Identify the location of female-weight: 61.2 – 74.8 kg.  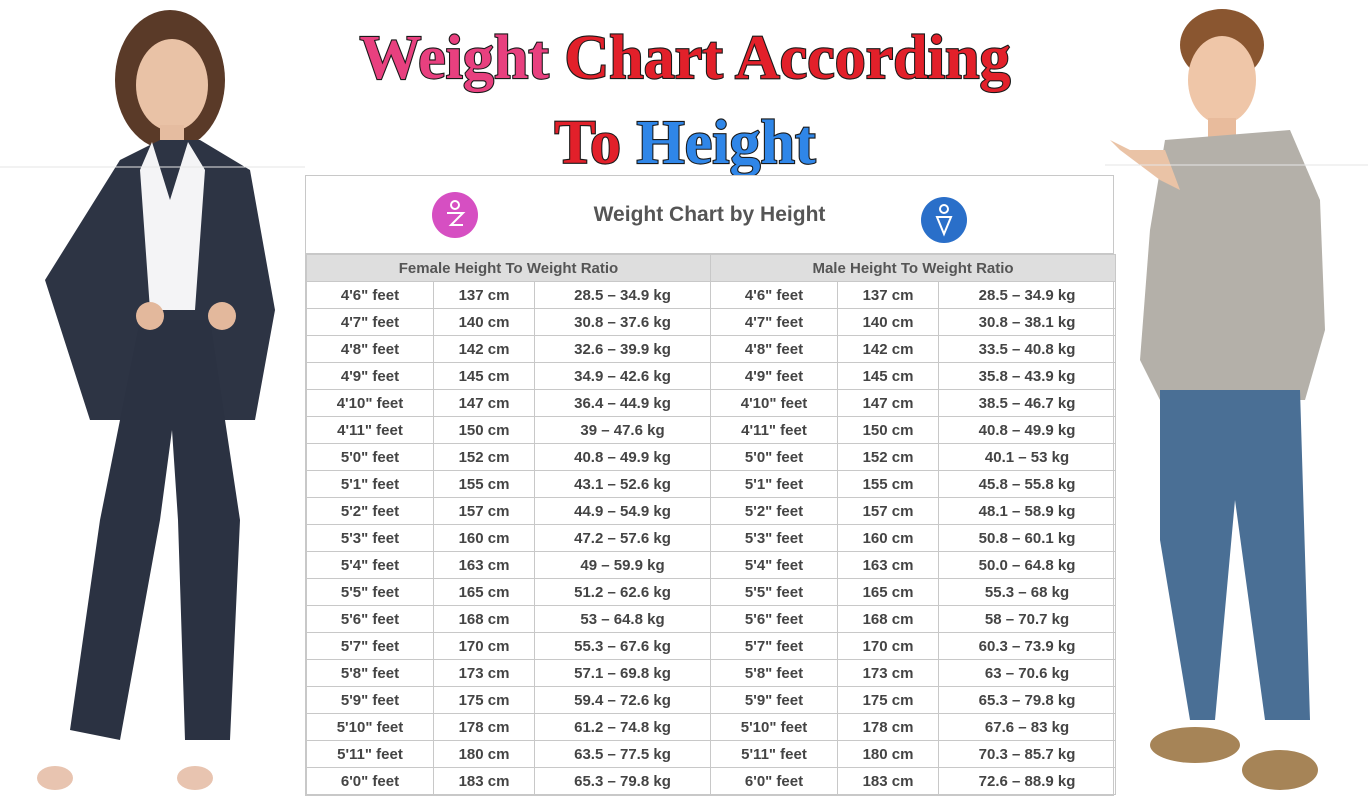
(622, 727).